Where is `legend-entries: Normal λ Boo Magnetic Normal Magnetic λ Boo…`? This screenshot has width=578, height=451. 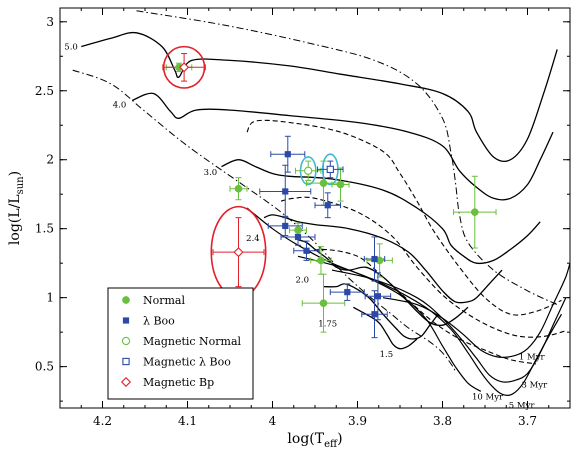
legend-entries: Normal λ Boo Magnetic Normal Magnetic λ Boo… is located at coordinates (181, 341).